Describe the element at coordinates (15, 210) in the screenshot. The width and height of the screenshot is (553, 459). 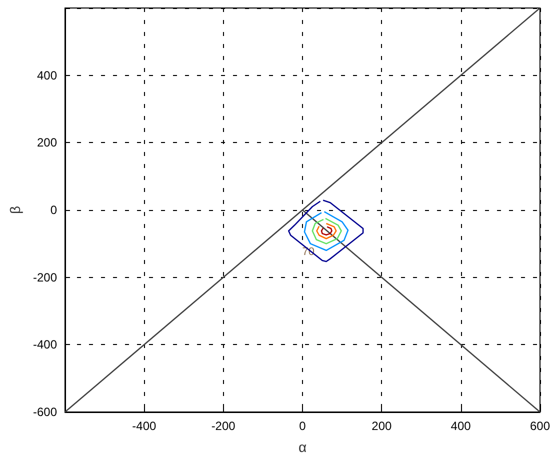
I see `y-axis-title: β` at that location.